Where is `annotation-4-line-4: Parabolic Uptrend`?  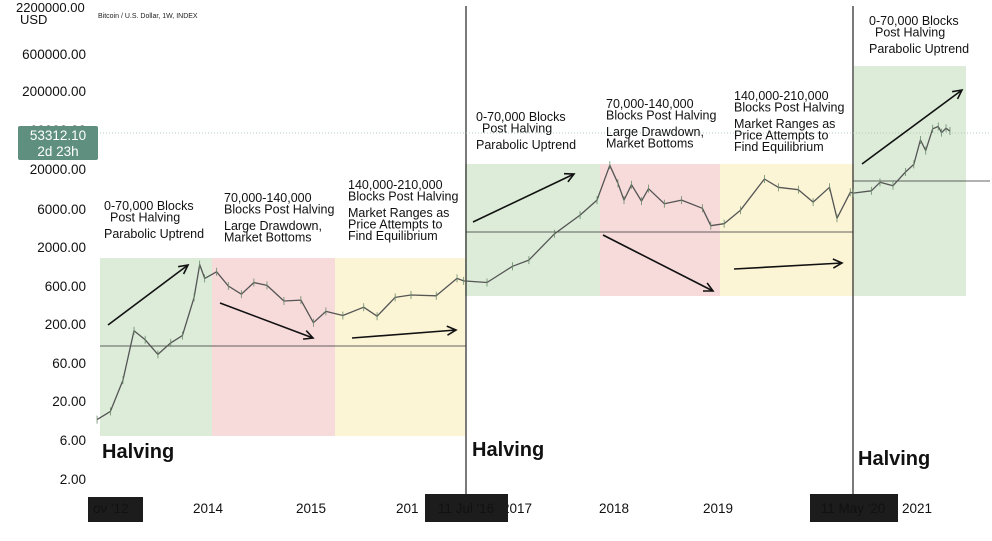 annotation-4-line-4: Parabolic Uptrend is located at coordinates (526, 145).